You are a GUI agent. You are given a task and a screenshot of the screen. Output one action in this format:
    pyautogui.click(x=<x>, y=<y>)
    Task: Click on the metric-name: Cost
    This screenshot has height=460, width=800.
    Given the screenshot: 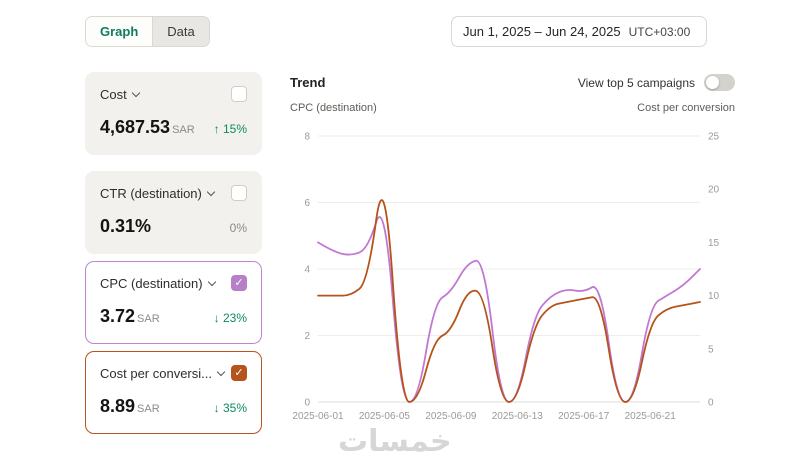 What is the action you would take?
    pyautogui.click(x=113, y=94)
    